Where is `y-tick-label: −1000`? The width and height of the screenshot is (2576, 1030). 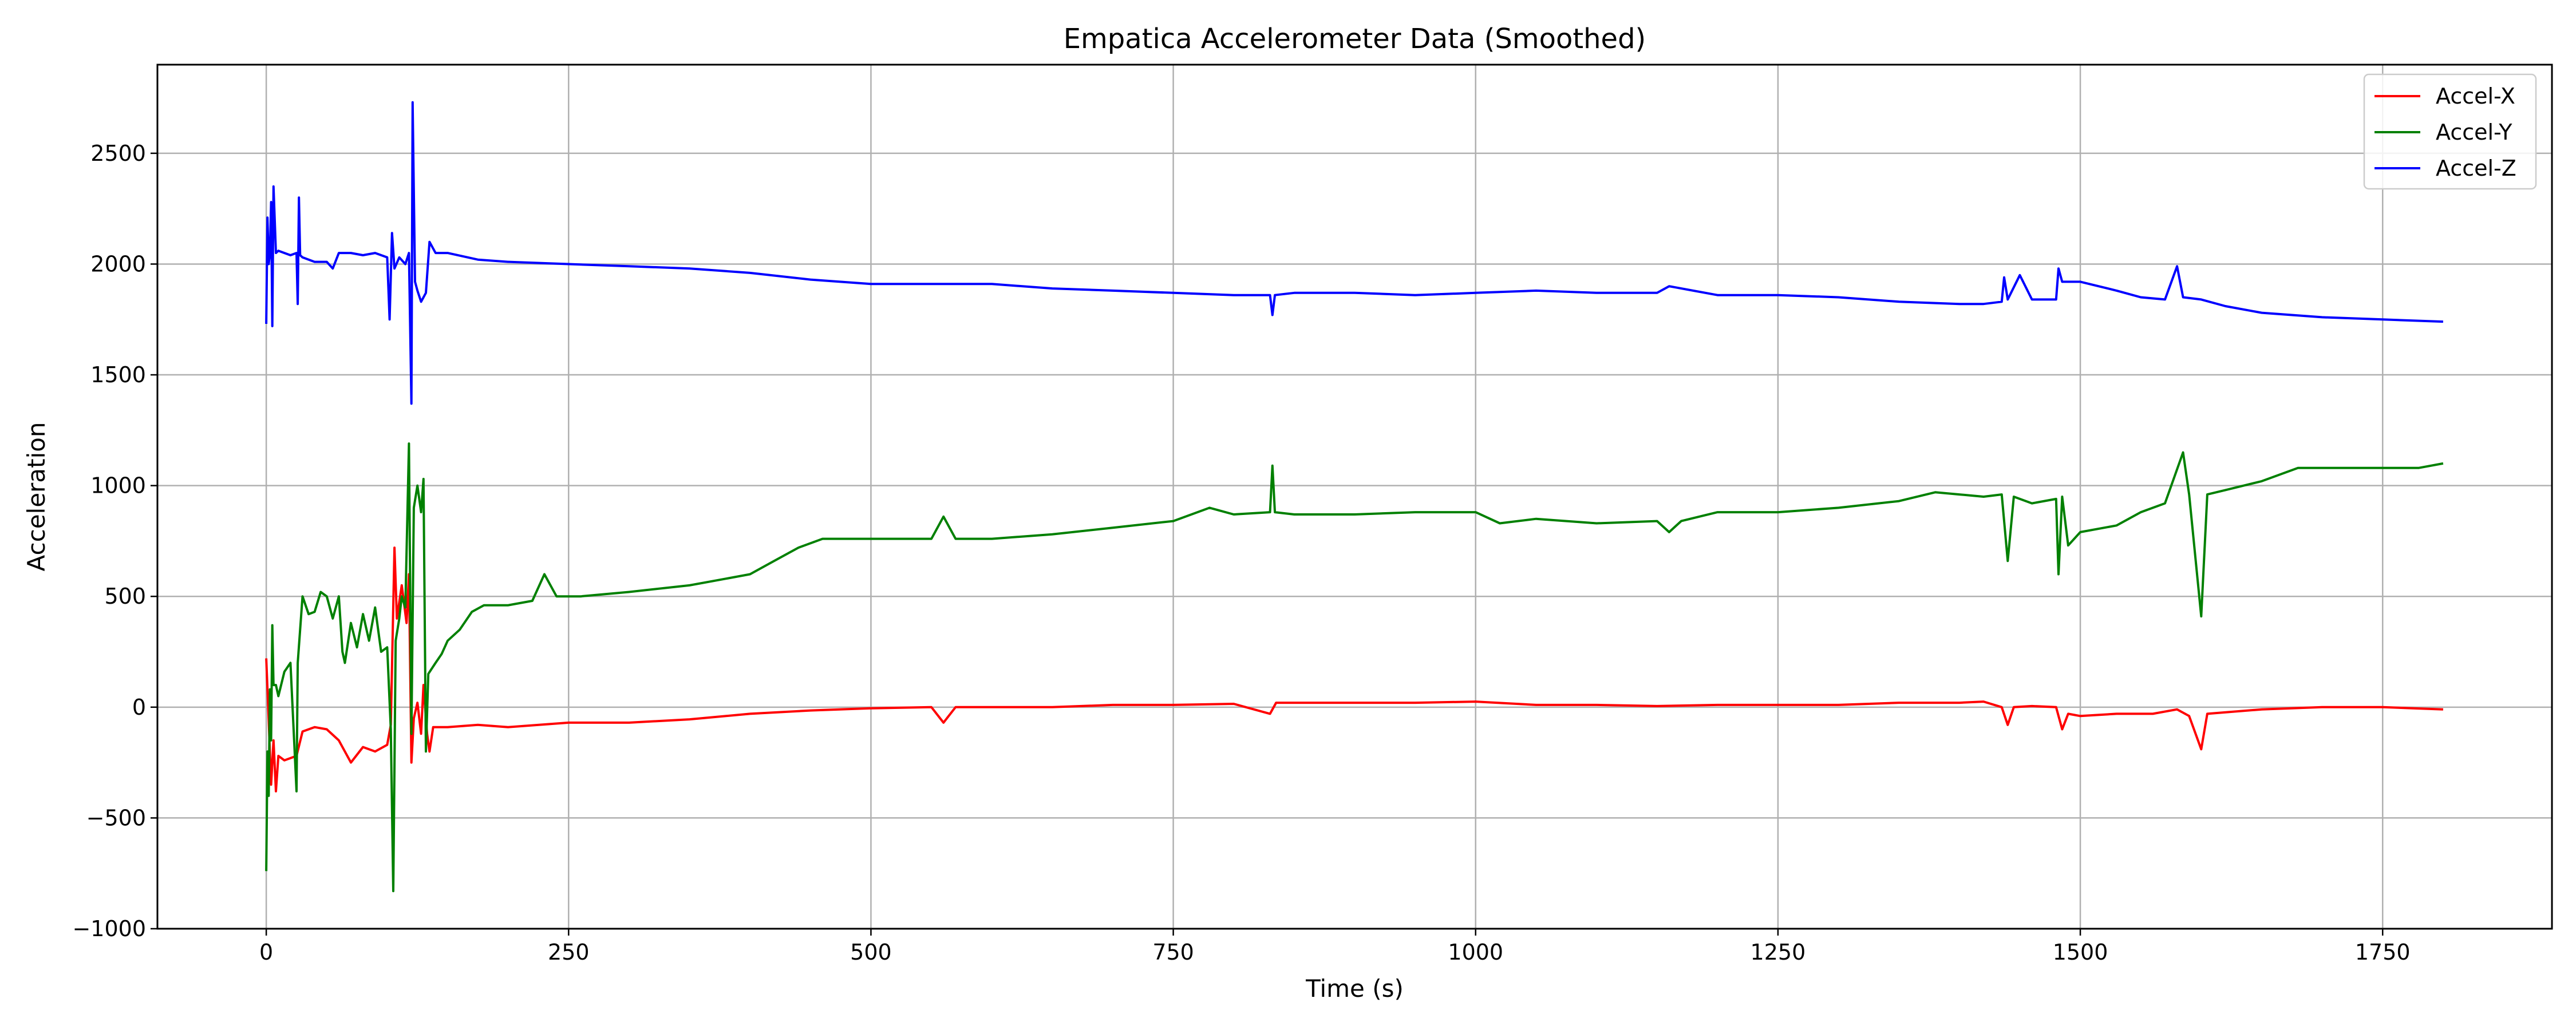
y-tick-label: −1000 is located at coordinates (109, 928).